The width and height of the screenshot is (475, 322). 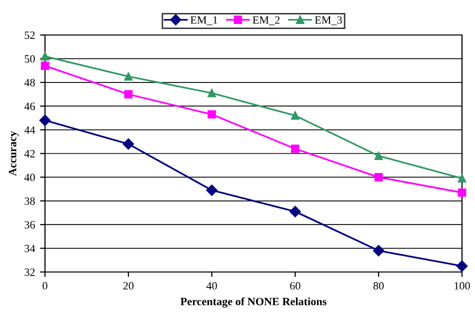 I want to click on y-tick-label: 38, so click(x=29, y=201).